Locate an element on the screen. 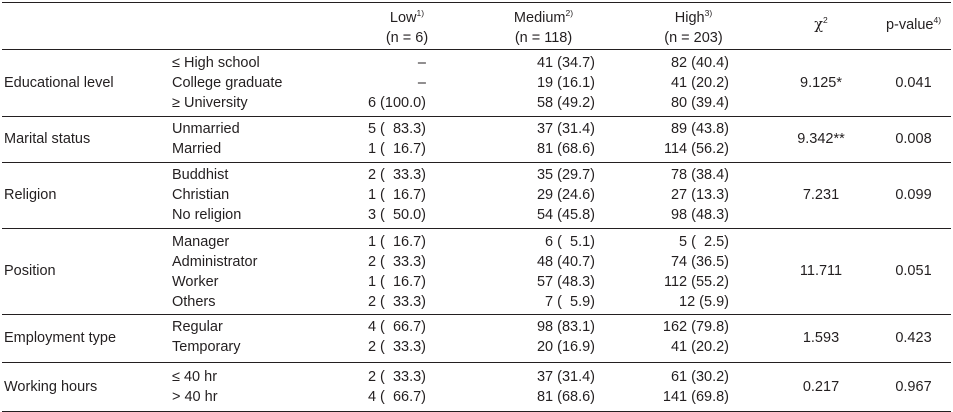  category-cell: ≤ 40 hr > 40 hr is located at coordinates (258, 386).